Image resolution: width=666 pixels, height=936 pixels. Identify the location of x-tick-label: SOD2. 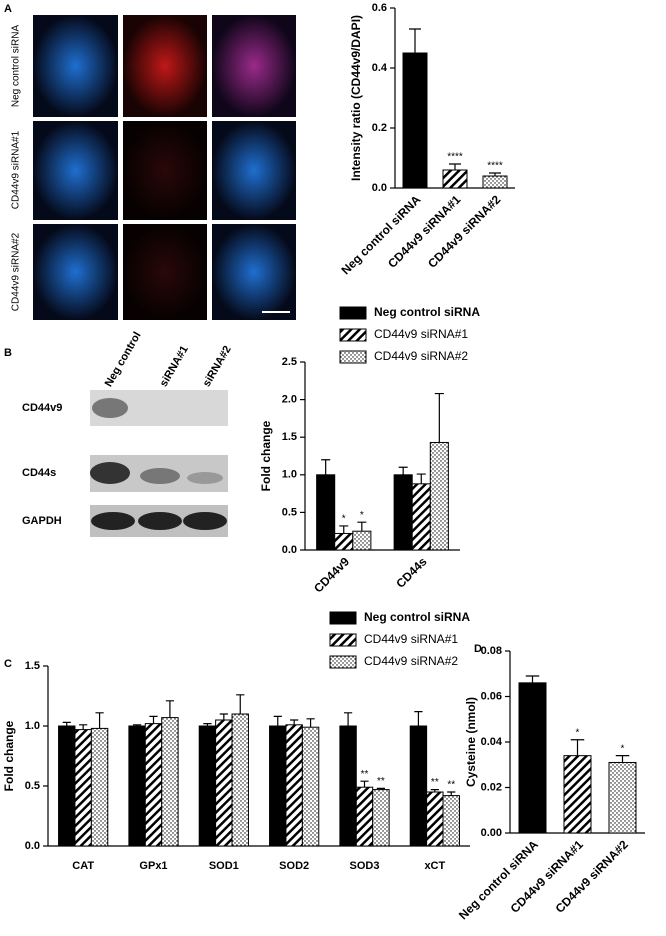
(294, 866).